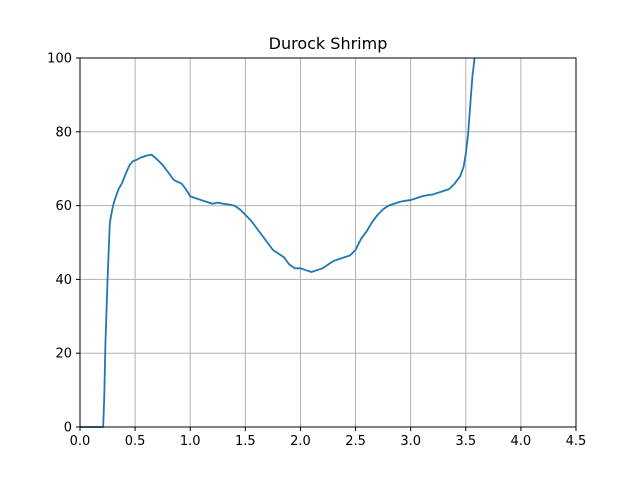  What do you see at coordinates (63, 132) in the screenshot?
I see `y-tick-label: 80` at bounding box center [63, 132].